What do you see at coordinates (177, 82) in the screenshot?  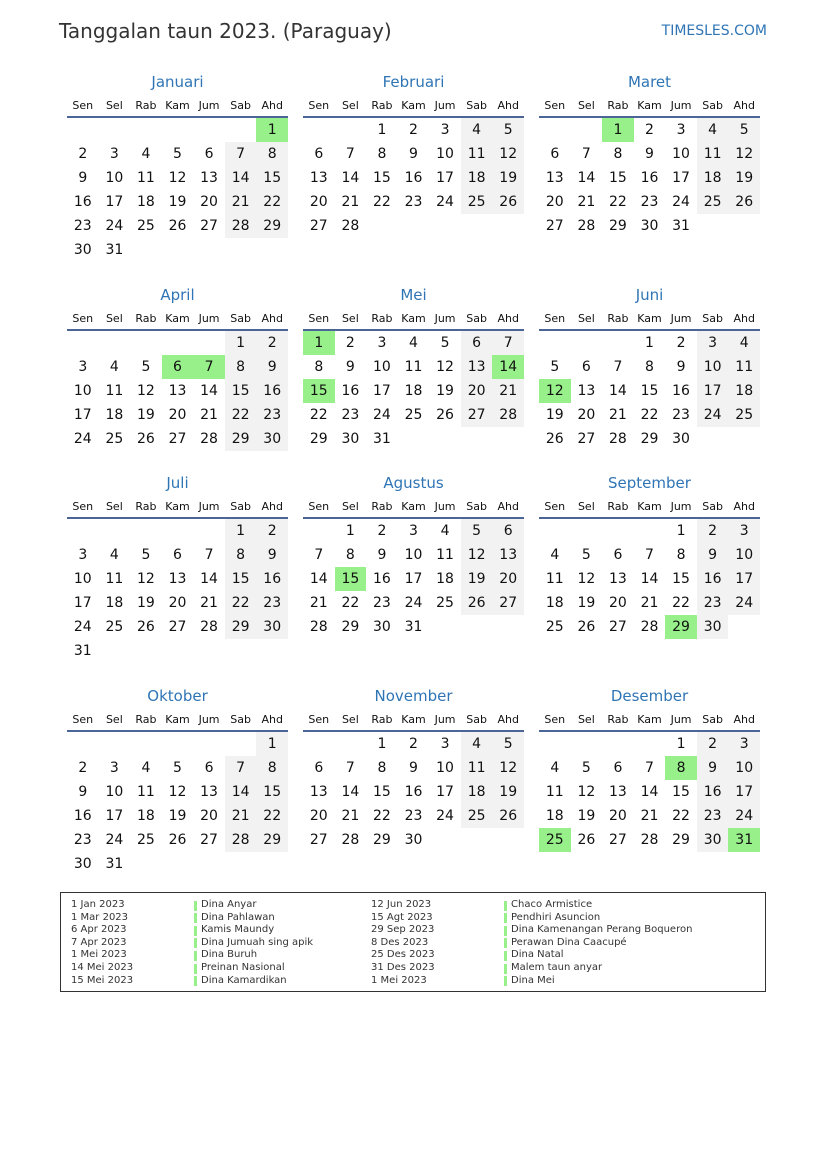 I see `month-name: Januari` at bounding box center [177, 82].